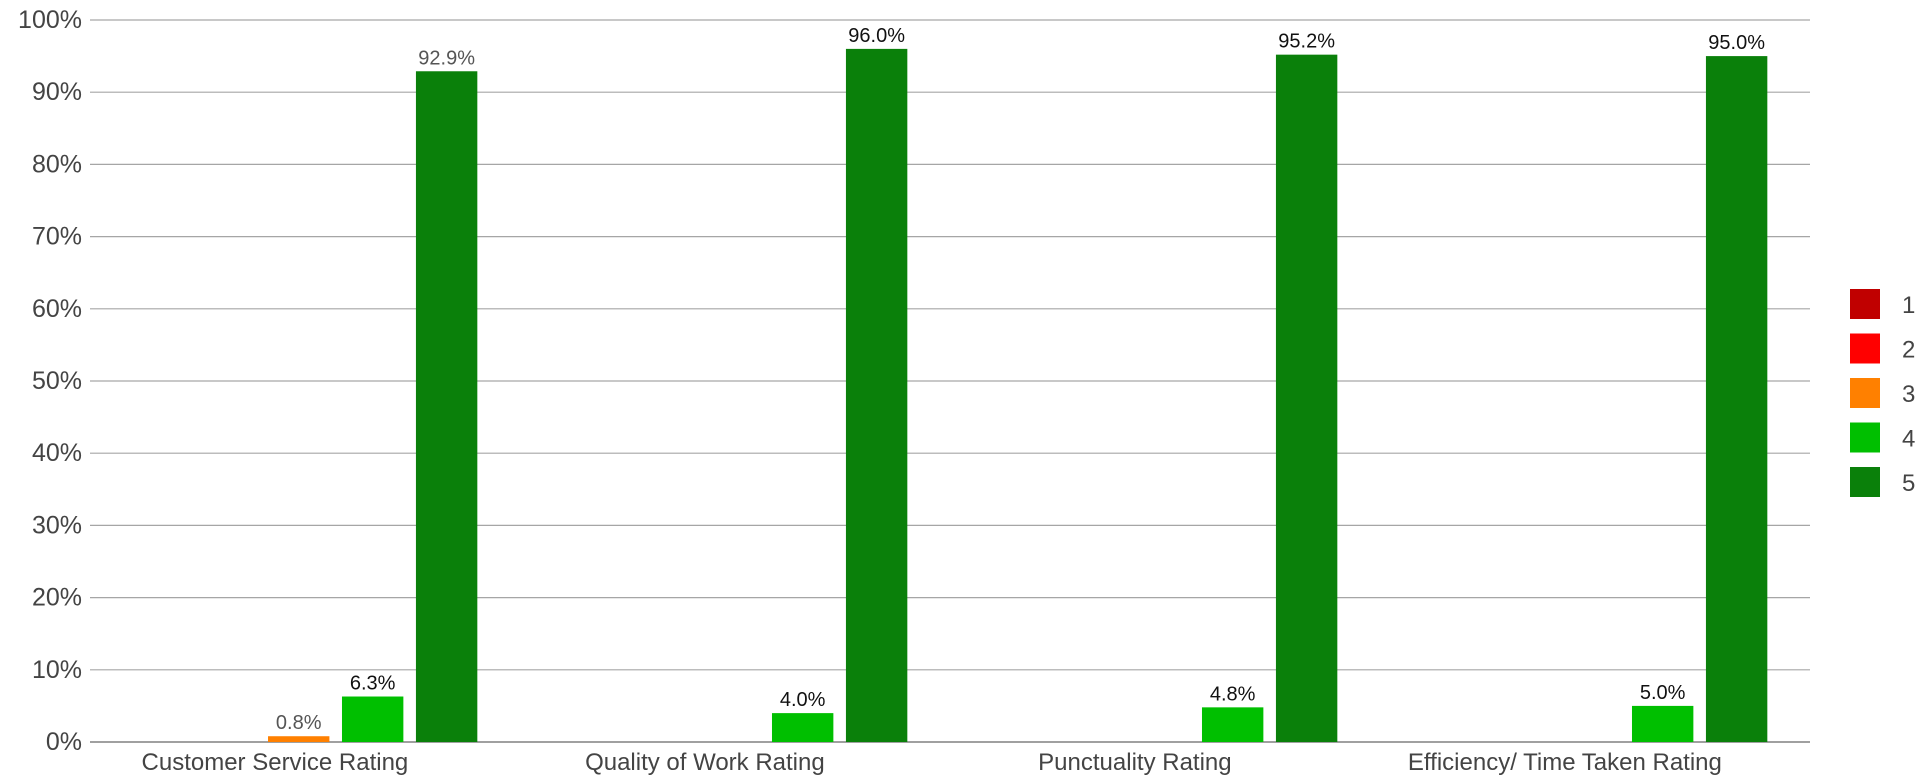 The image size is (1923, 777). I want to click on x-category-label: Customer Service Rating, so click(275, 762).